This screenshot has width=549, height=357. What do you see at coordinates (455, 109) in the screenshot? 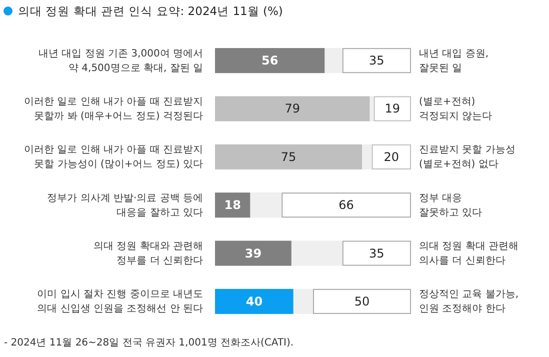
I see `y2-tick-label: (별로+전혀) 걱정되지 않는다` at bounding box center [455, 109].